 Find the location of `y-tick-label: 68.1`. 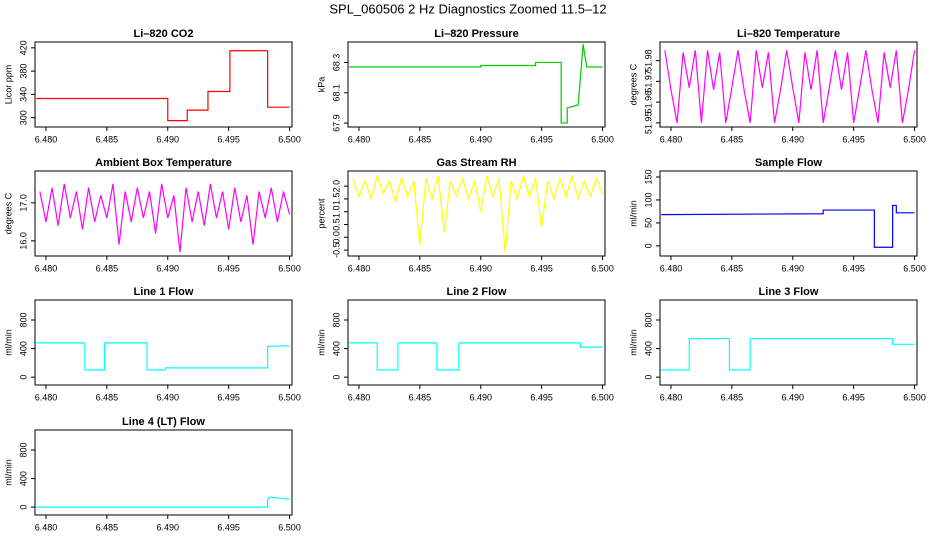

y-tick-label: 68.1 is located at coordinates (336, 93).